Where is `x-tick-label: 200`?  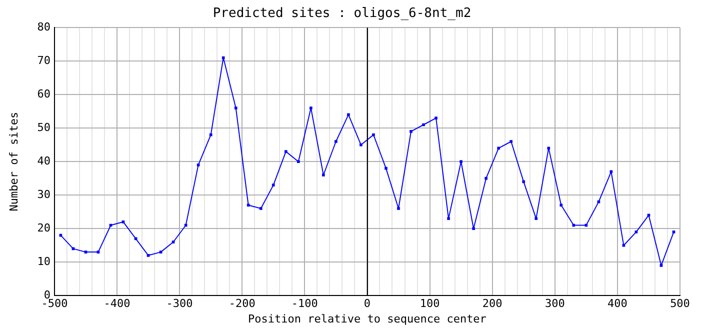 x-tick-label: 200 is located at coordinates (492, 303).